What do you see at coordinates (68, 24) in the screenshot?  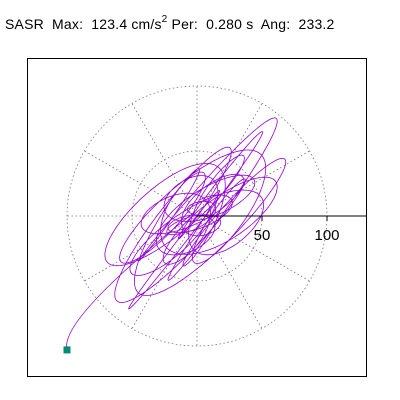 I see `max-label: Max:` at bounding box center [68, 24].